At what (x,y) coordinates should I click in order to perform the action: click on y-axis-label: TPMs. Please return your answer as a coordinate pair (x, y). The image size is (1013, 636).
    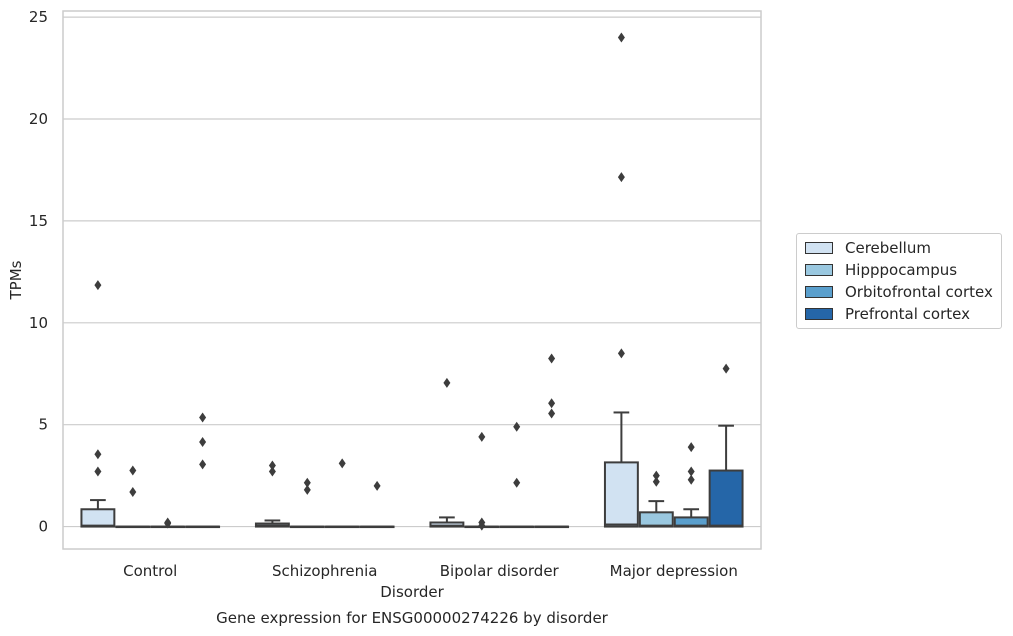
    Looking at the image, I should click on (16, 280).